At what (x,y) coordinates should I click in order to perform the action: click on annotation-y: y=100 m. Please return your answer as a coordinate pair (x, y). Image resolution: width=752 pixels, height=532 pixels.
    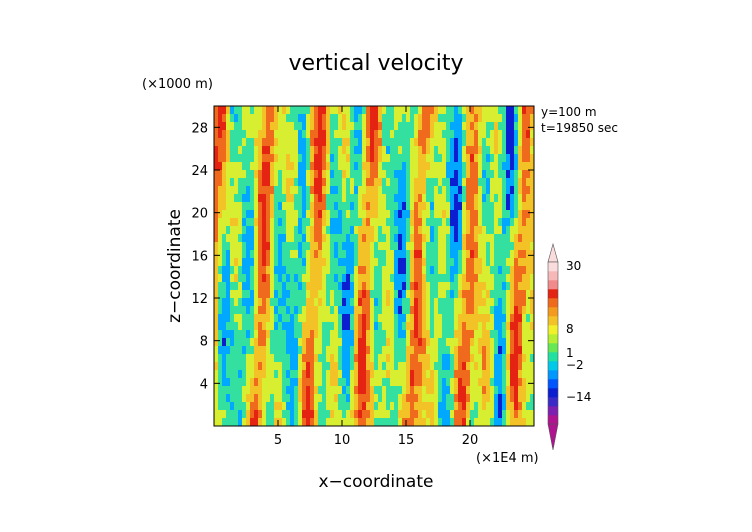
    Looking at the image, I should click on (569, 112).